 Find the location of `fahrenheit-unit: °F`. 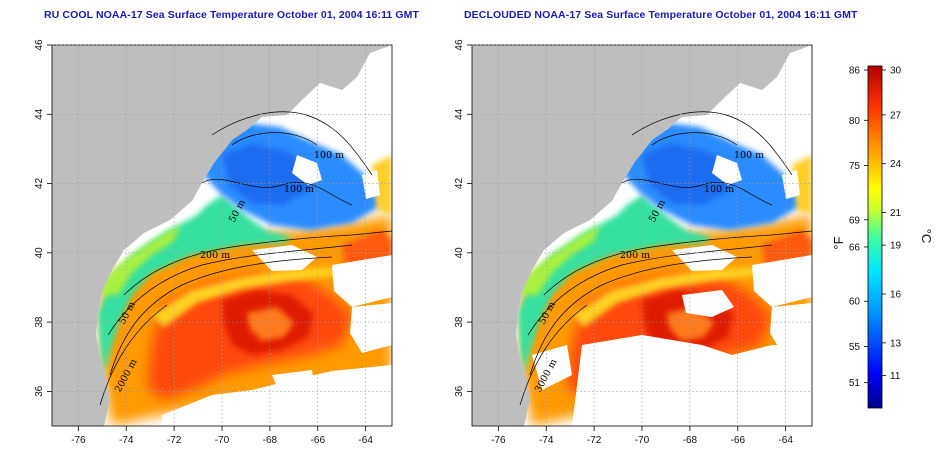

fahrenheit-unit: °F is located at coordinates (838, 242).